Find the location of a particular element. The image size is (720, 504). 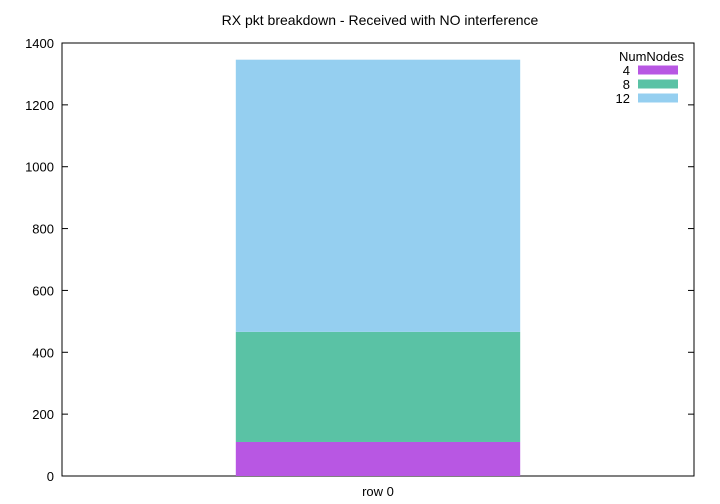

y-tick-label: 200 is located at coordinates (43, 414).